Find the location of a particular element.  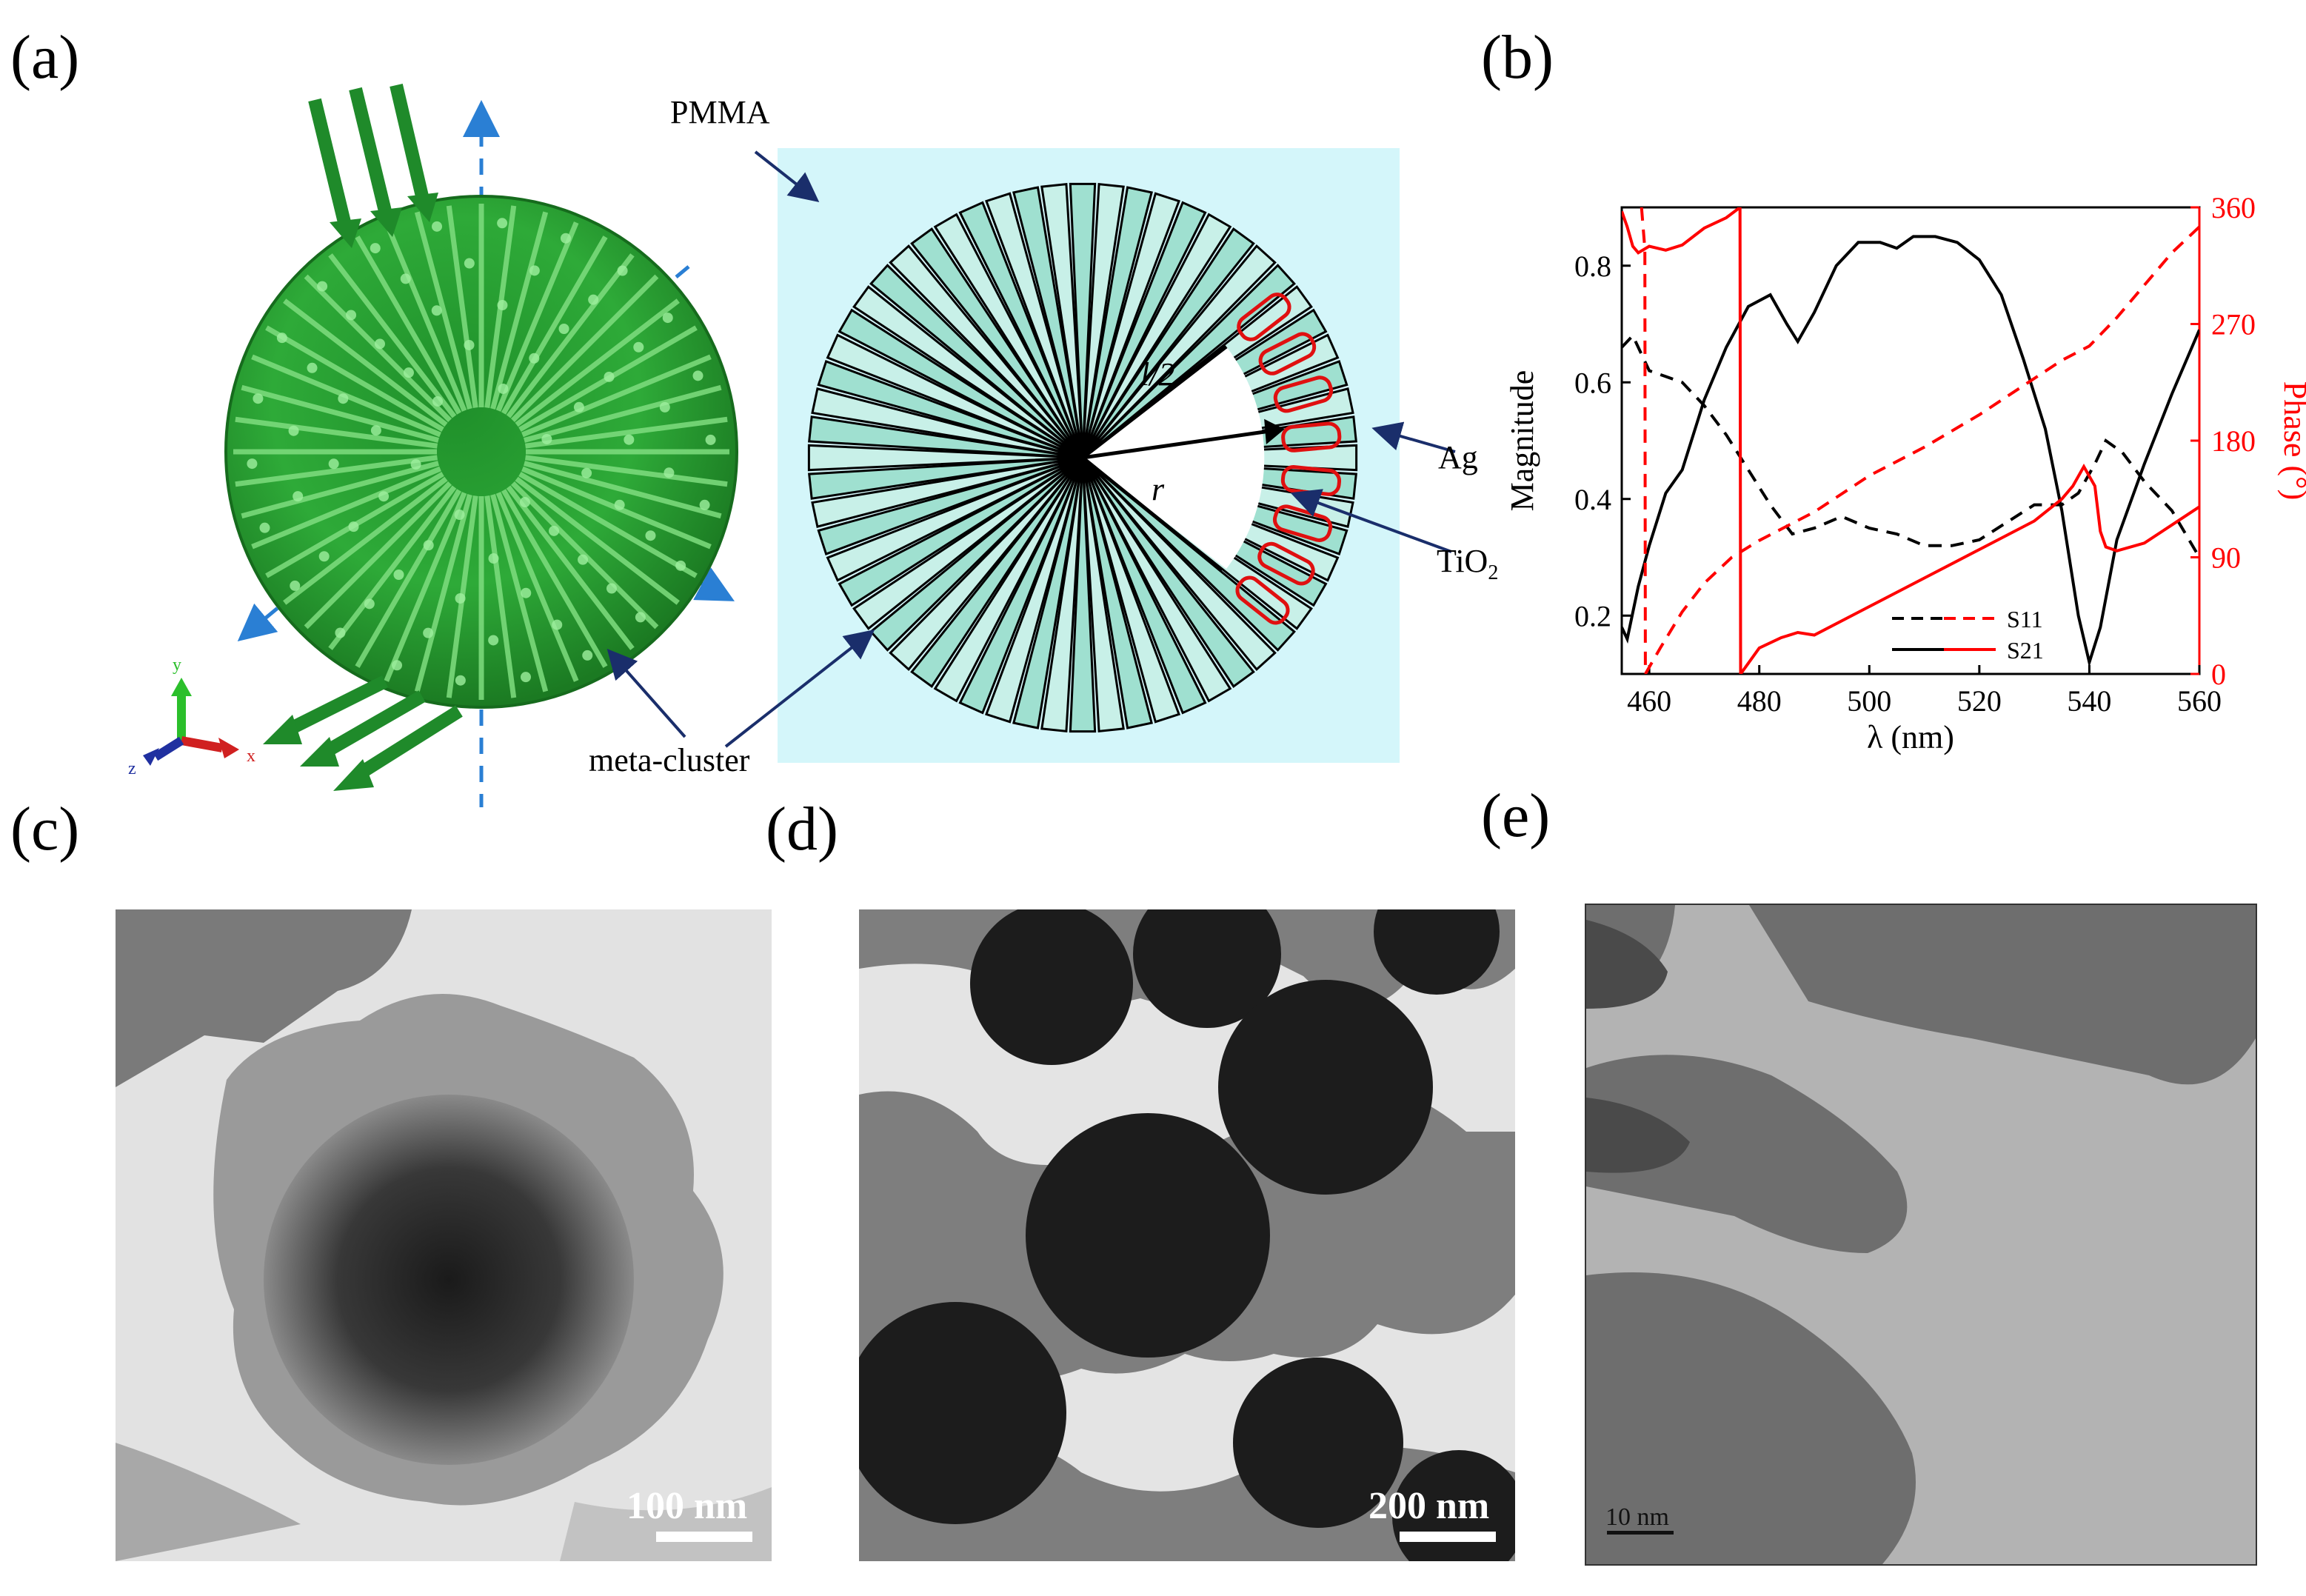

half-length-label: l/2 is located at coordinates (1157, 374).